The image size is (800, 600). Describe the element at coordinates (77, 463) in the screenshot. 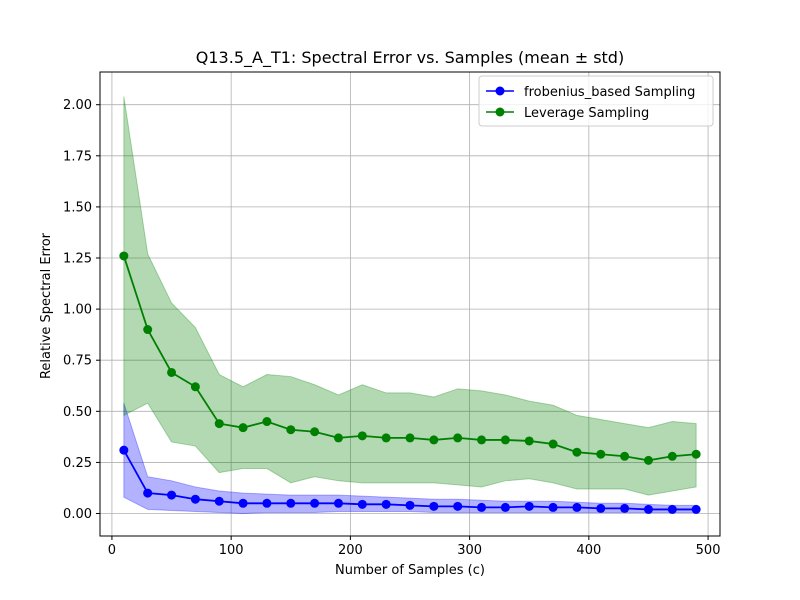

I see `y-tick-label: 0.25` at that location.